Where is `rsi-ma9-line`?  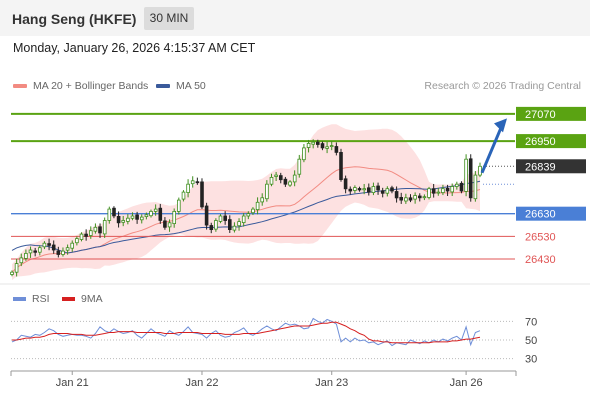
rsi-ma9-line is located at coordinates (246, 332).